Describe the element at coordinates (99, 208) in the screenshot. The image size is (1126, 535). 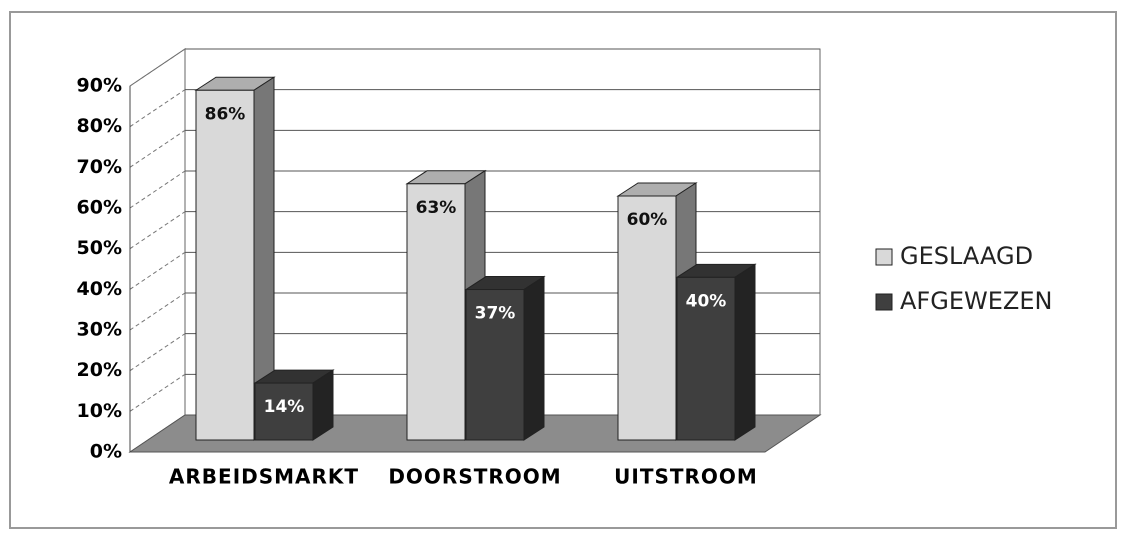
I see `y-tick-label: 60%` at that location.